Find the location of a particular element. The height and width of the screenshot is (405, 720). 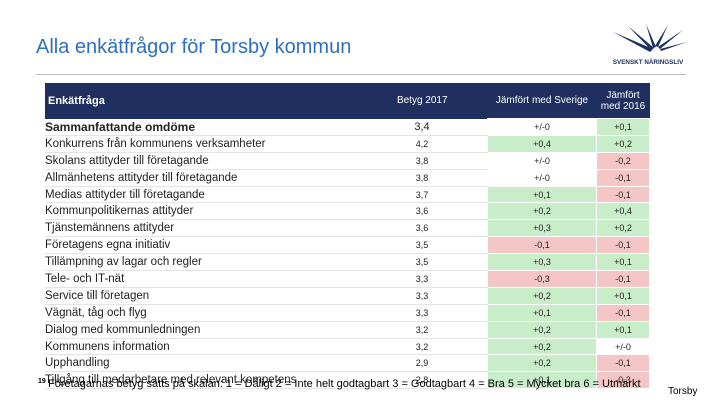

row: Upphandling 2,9 +0,2 -0,1 is located at coordinates (347, 363).